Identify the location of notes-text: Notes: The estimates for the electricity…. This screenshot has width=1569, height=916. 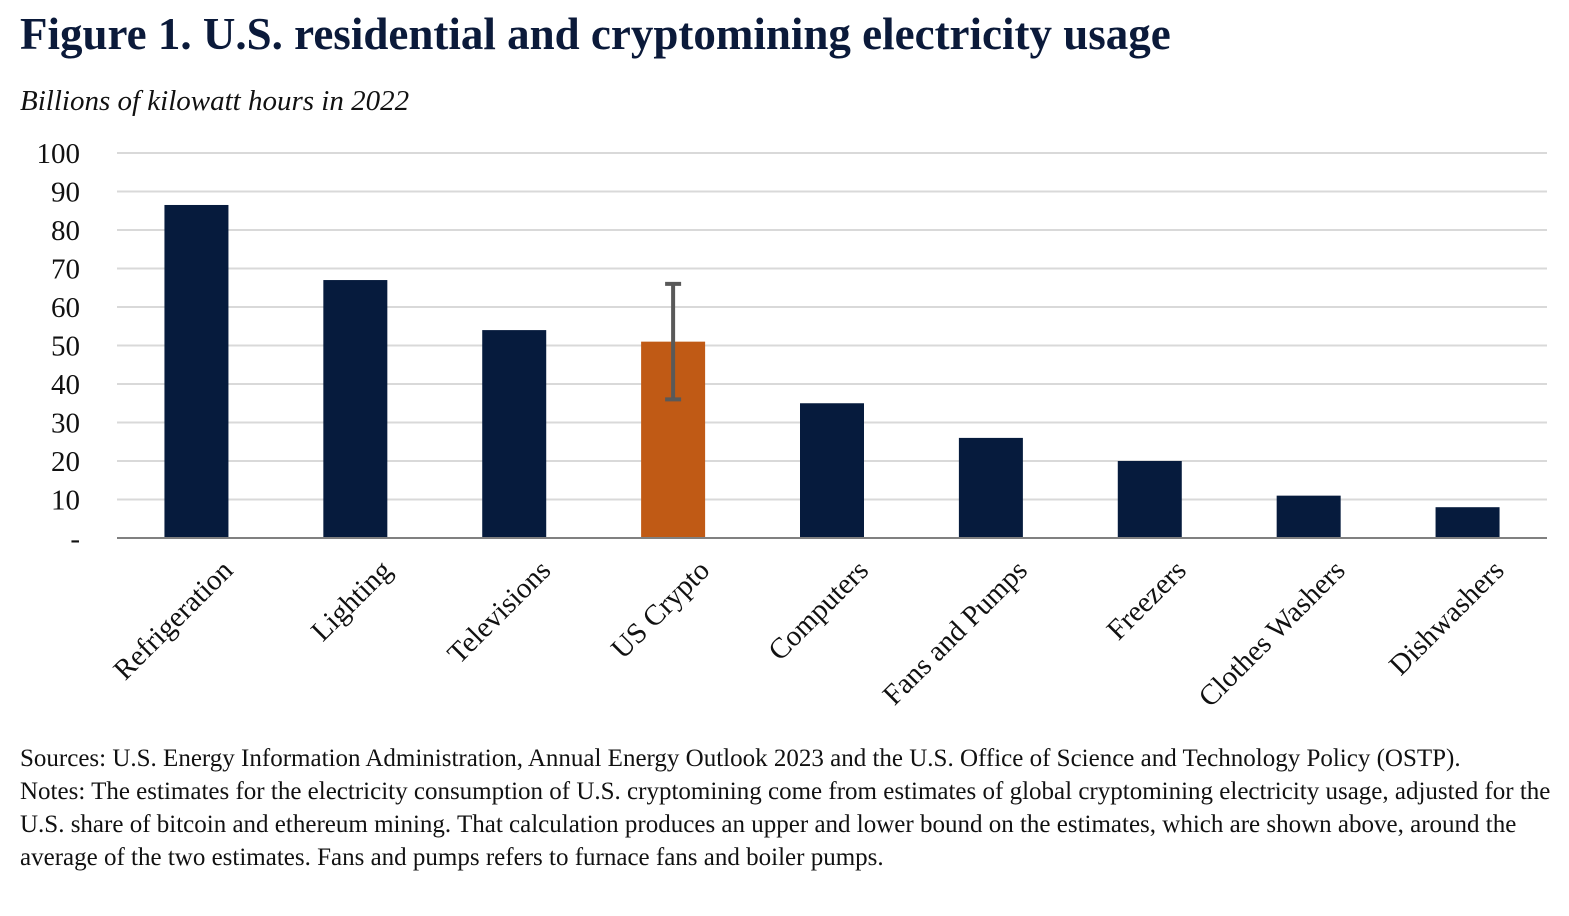
(785, 824).